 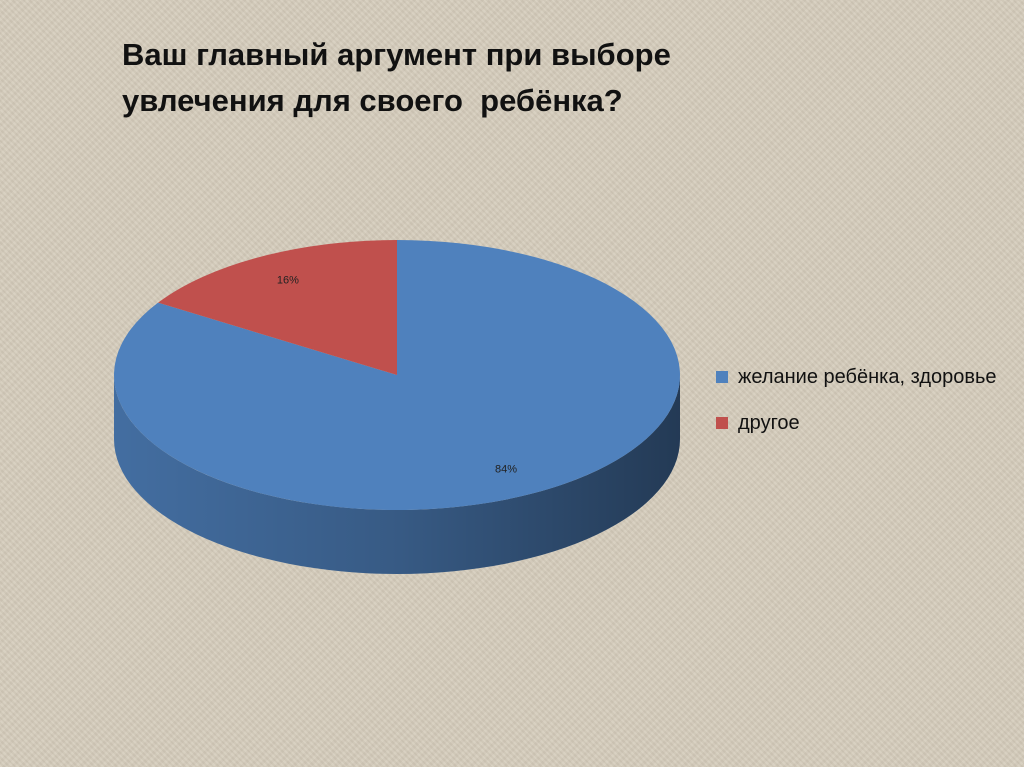 What do you see at coordinates (277, 307) in the screenshot?
I see `slice` at bounding box center [277, 307].